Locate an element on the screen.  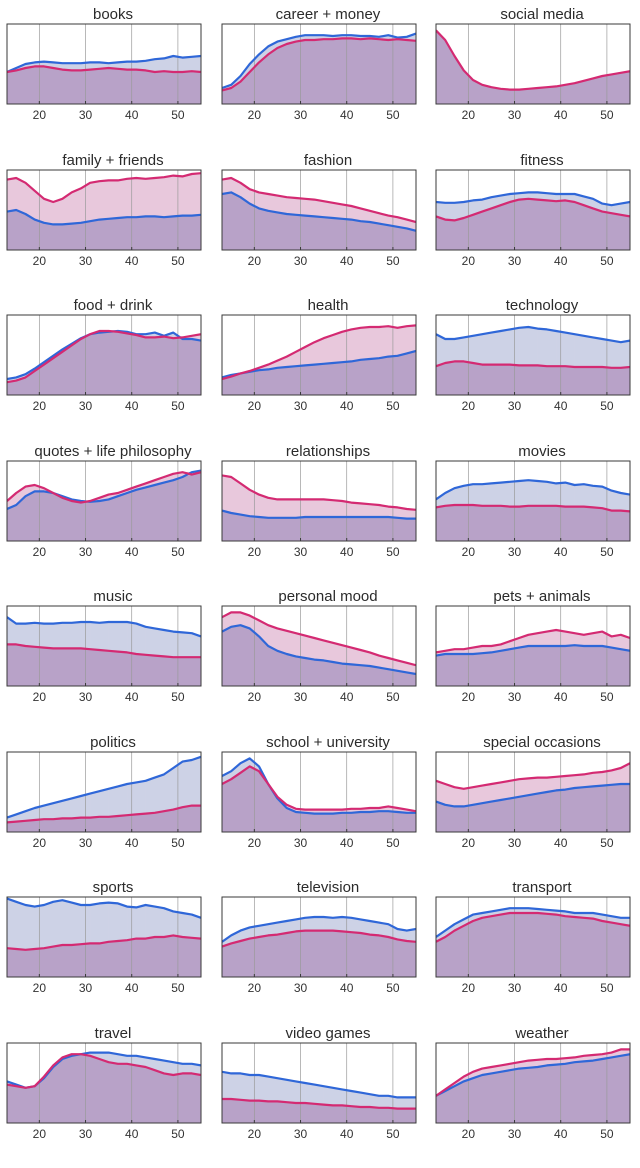
panel-title: fitness is located at coordinates (542, 160).